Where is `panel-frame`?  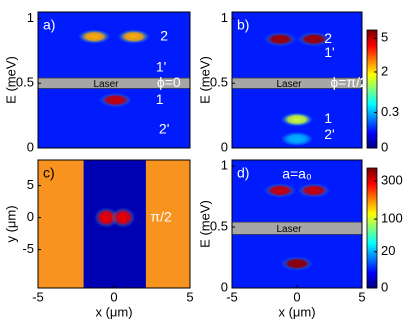
panel-frame is located at coordinates (297, 80).